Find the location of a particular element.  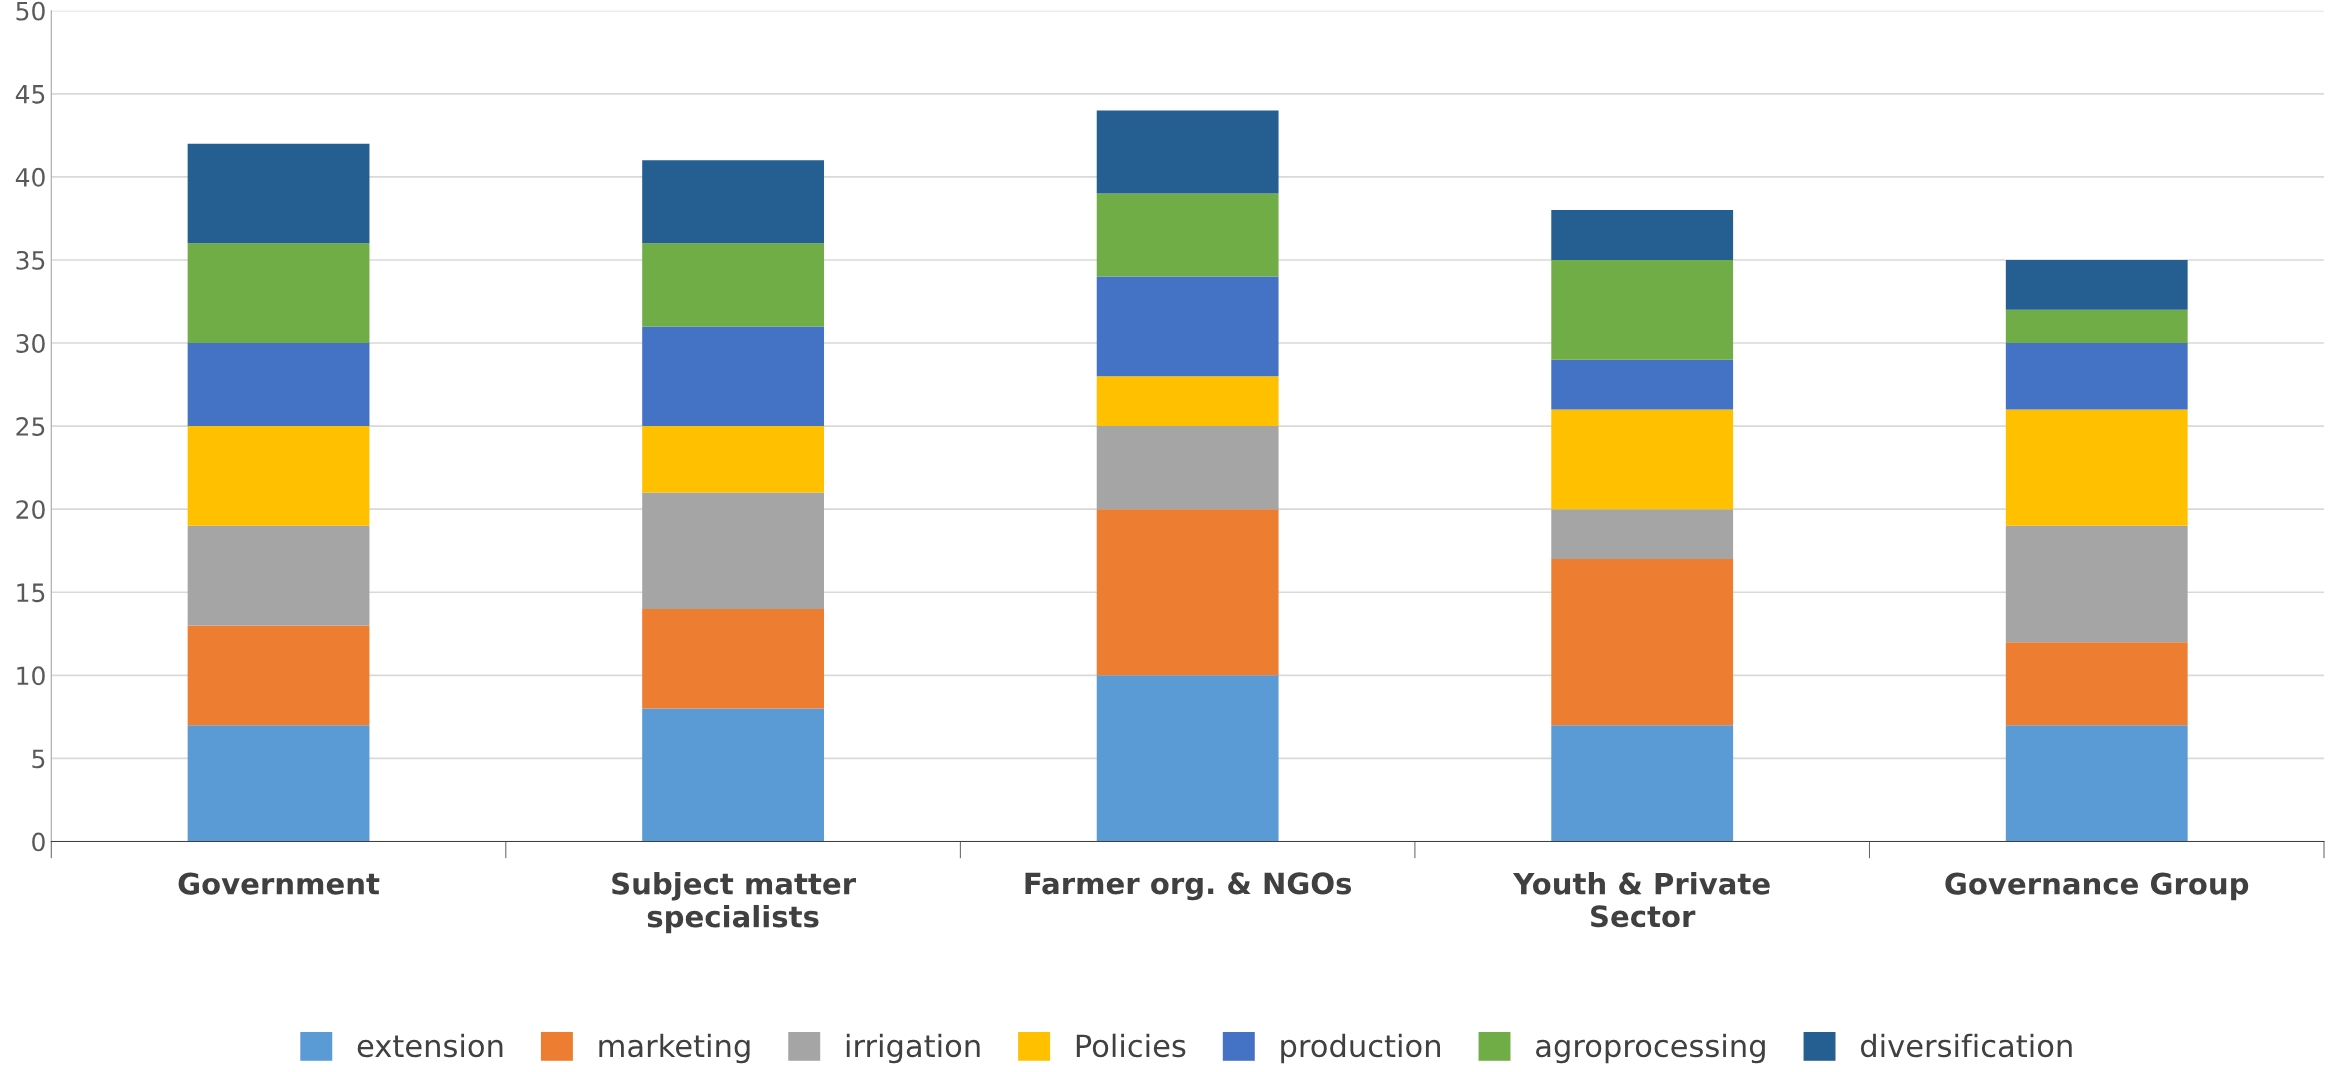

y-tick-label: 30 is located at coordinates (30, 343).